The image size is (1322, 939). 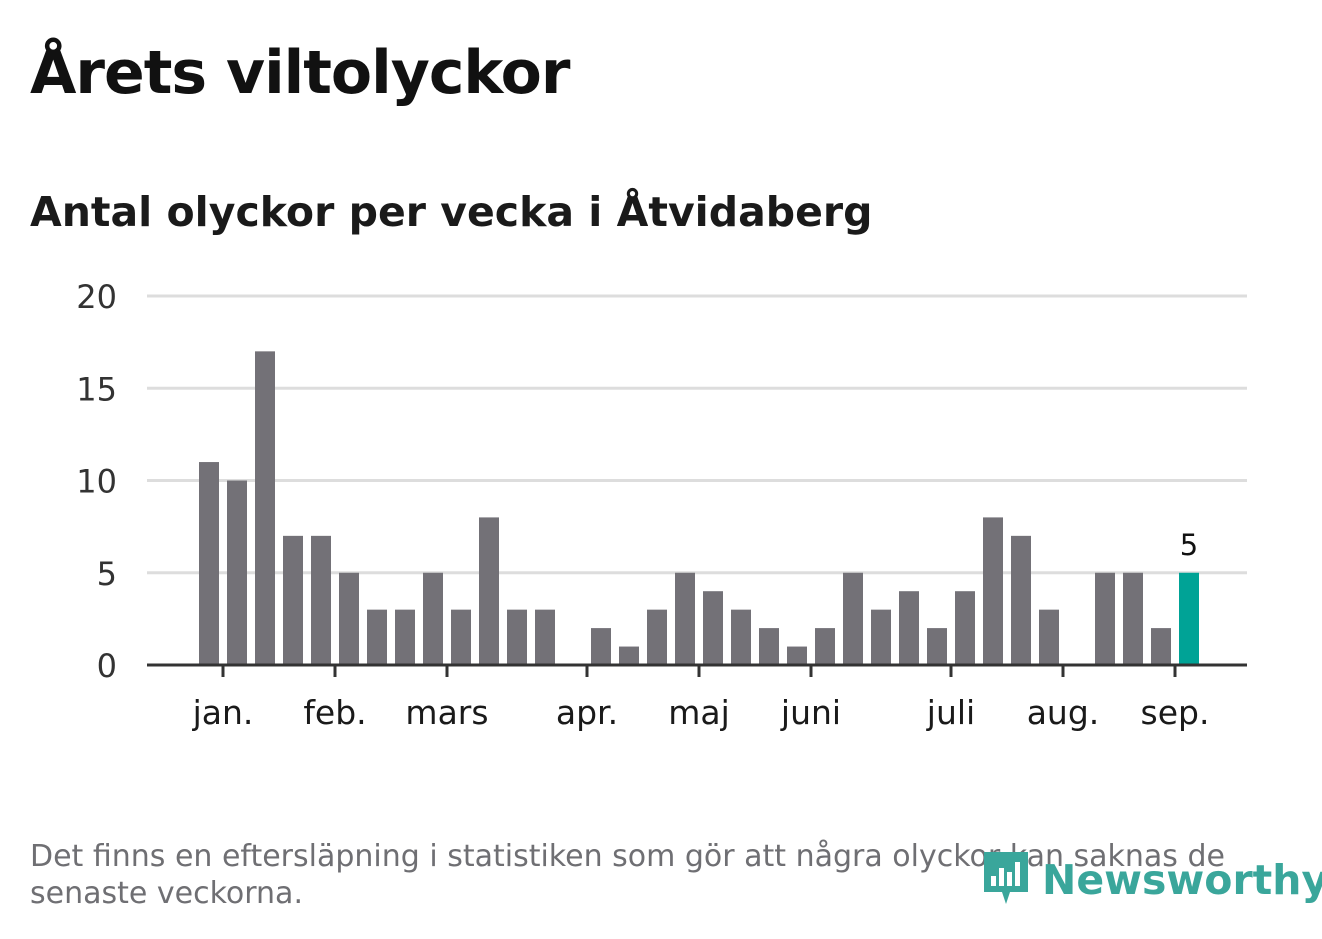 I want to click on y-tick-label: 10, so click(x=96, y=482).